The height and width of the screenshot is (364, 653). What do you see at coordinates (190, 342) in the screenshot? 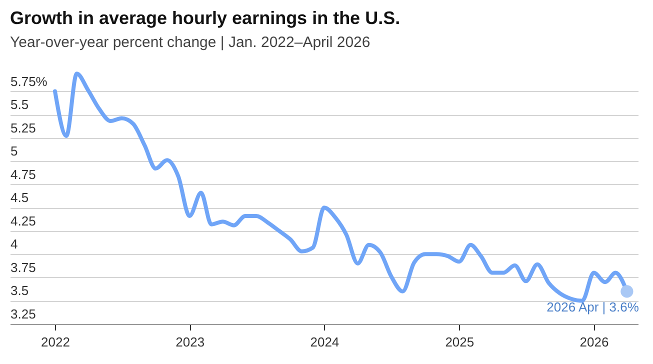
I see `x-tick-label: 2023` at bounding box center [190, 342].